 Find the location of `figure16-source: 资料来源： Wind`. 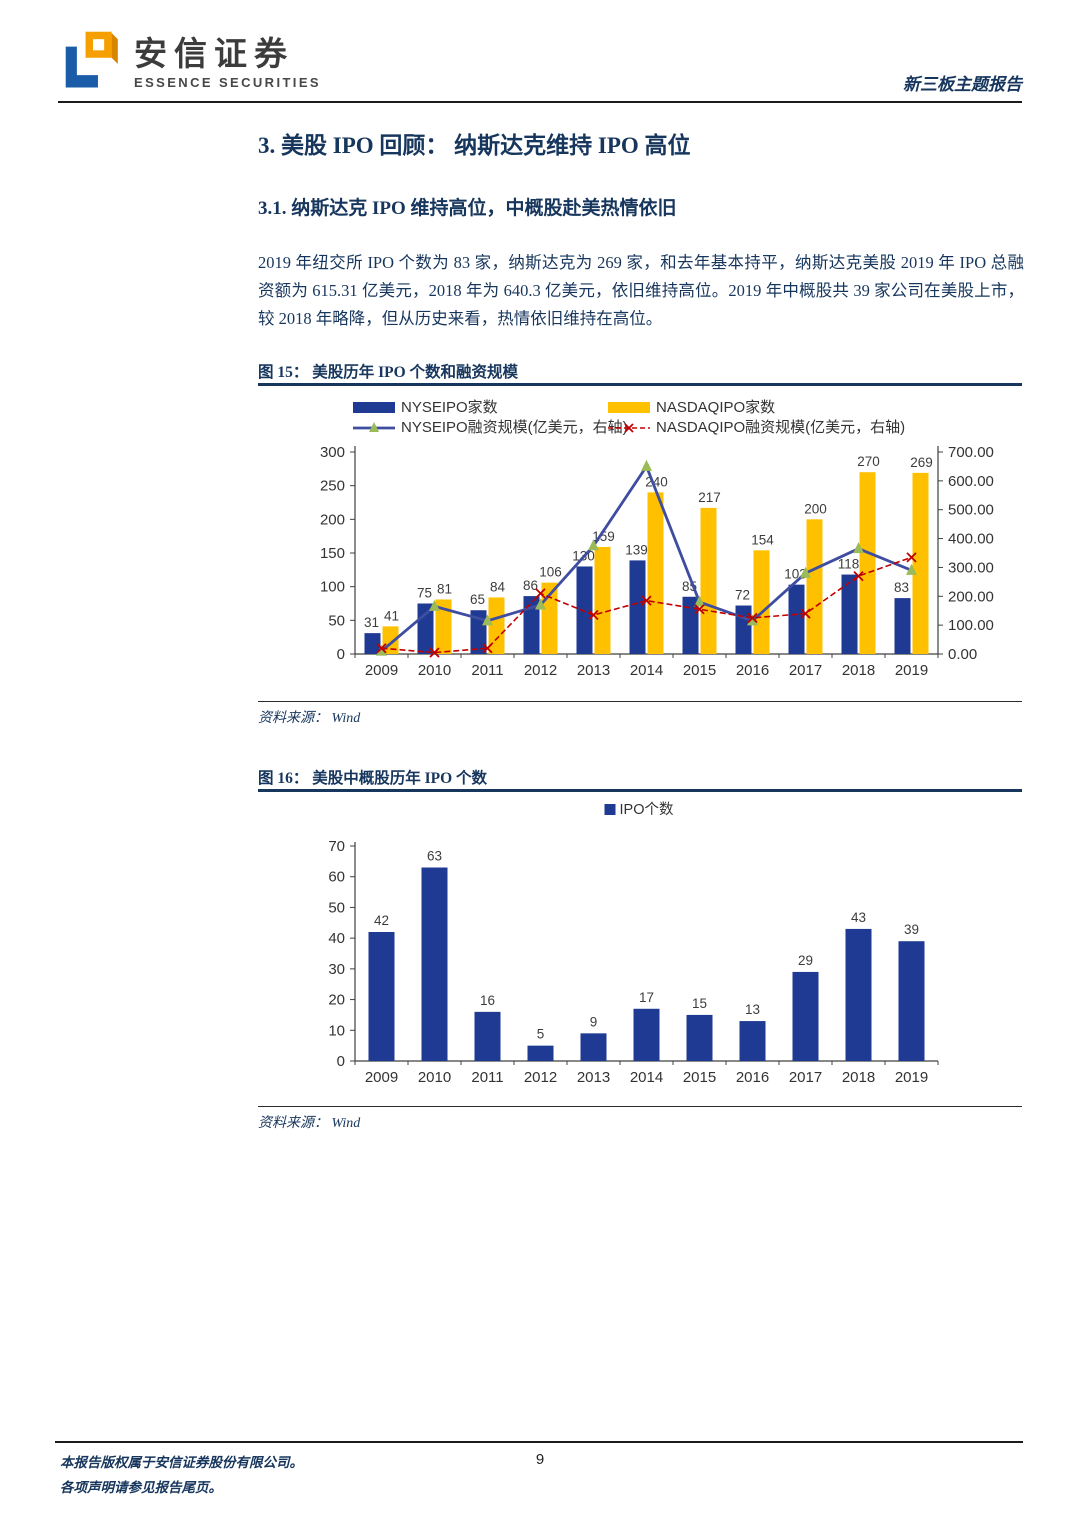

figure16-source: 资料来源： Wind is located at coordinates (309, 1122).